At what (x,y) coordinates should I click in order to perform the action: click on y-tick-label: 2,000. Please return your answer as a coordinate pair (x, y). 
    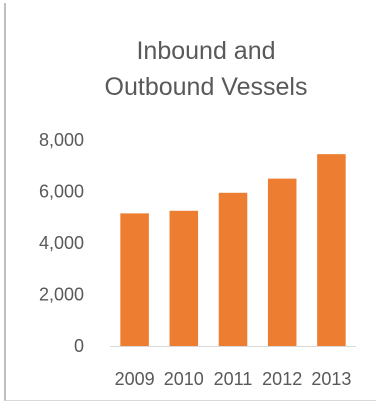
    Looking at the image, I should click on (61, 295).